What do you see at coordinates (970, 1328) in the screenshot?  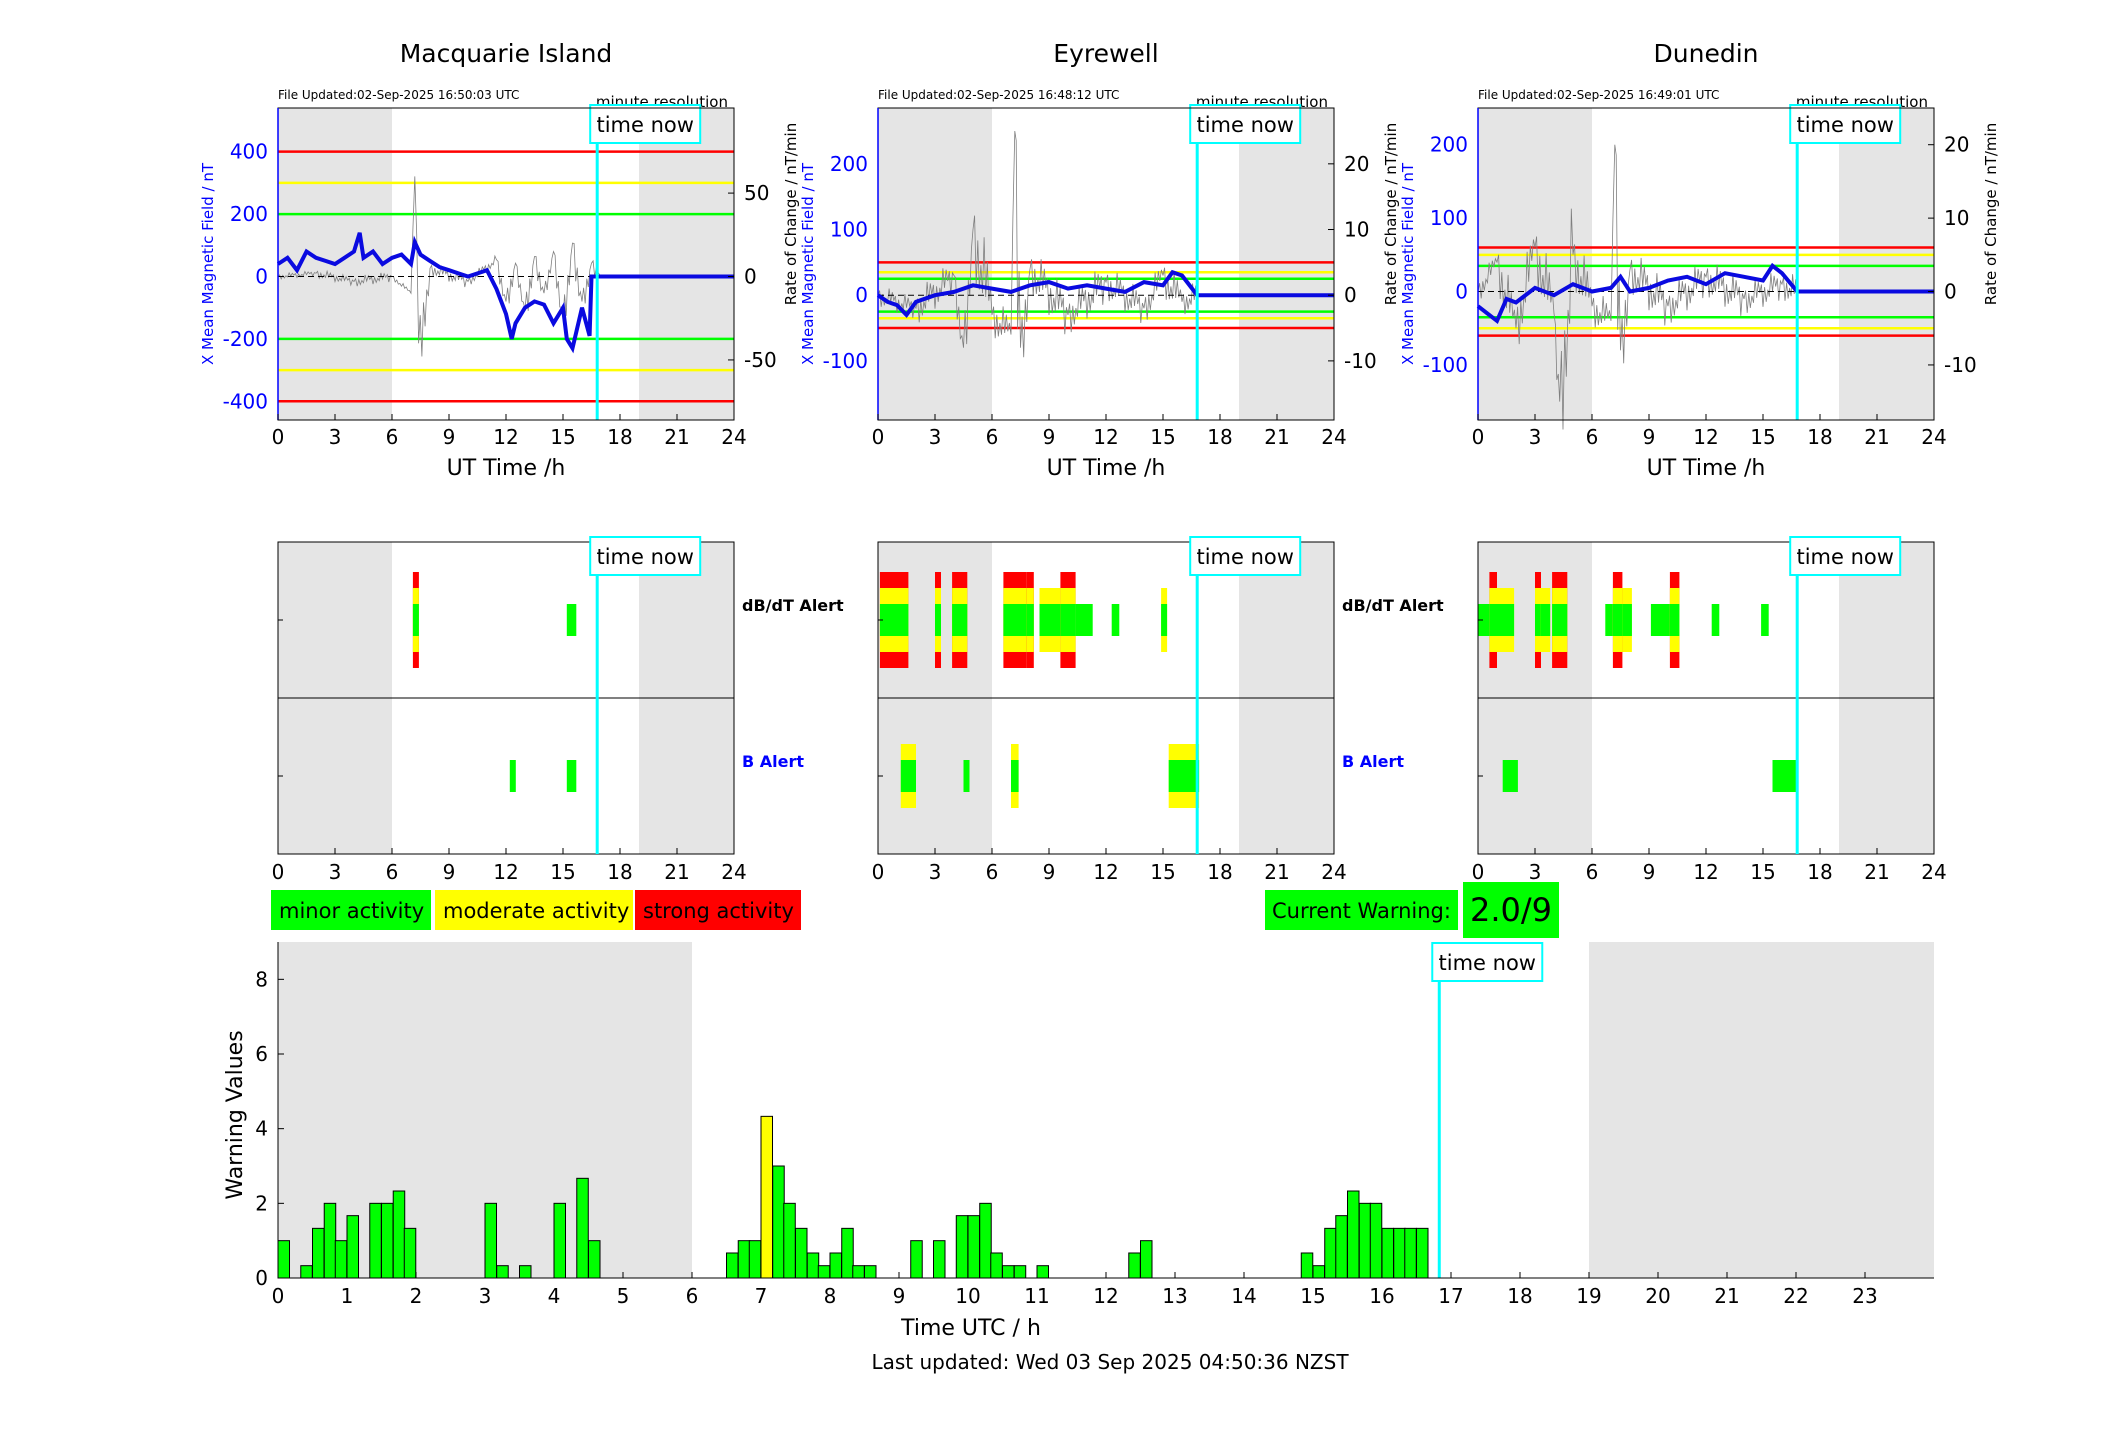 I see `x-axis-label: Time UTC / h` at bounding box center [970, 1328].